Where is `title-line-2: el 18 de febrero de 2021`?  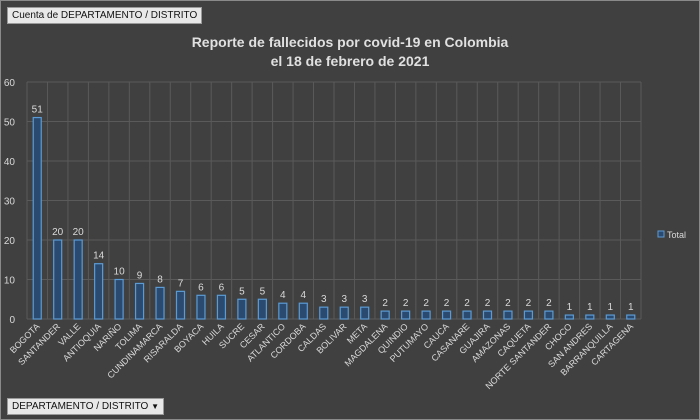
title-line-2: el 18 de febrero de 2021 is located at coordinates (350, 61).